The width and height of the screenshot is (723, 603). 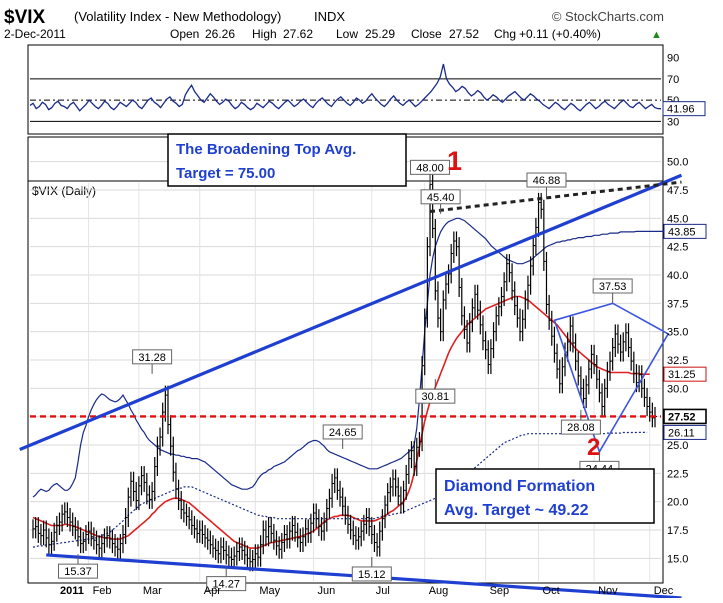 What do you see at coordinates (677, 304) in the screenshot?
I see `price-tick-label: 37.5` at bounding box center [677, 304].